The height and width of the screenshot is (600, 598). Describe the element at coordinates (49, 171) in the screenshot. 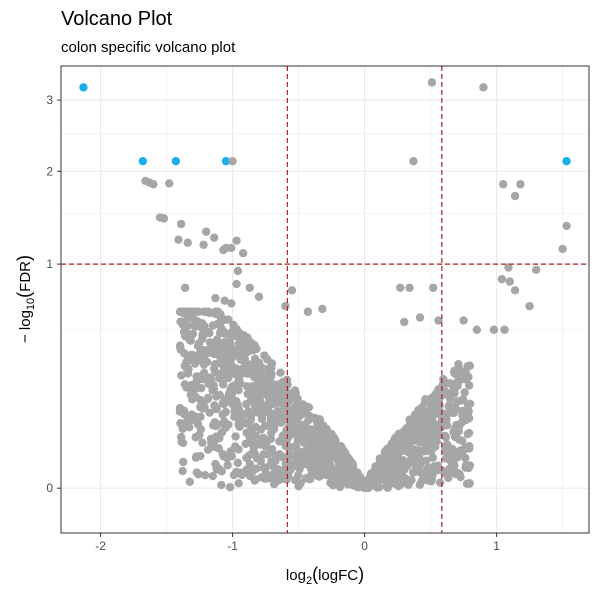

I see `y-tick-label: 2` at that location.